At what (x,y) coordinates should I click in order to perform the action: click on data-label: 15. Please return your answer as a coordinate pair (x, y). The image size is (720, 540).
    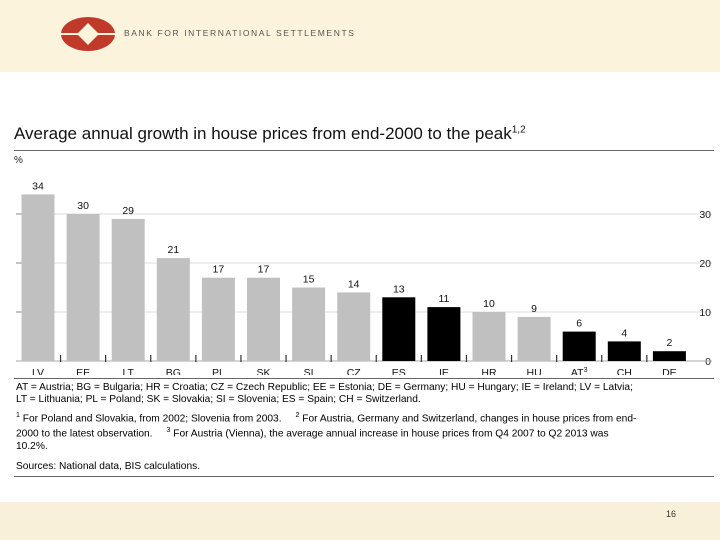
    Looking at the image, I should click on (309, 280).